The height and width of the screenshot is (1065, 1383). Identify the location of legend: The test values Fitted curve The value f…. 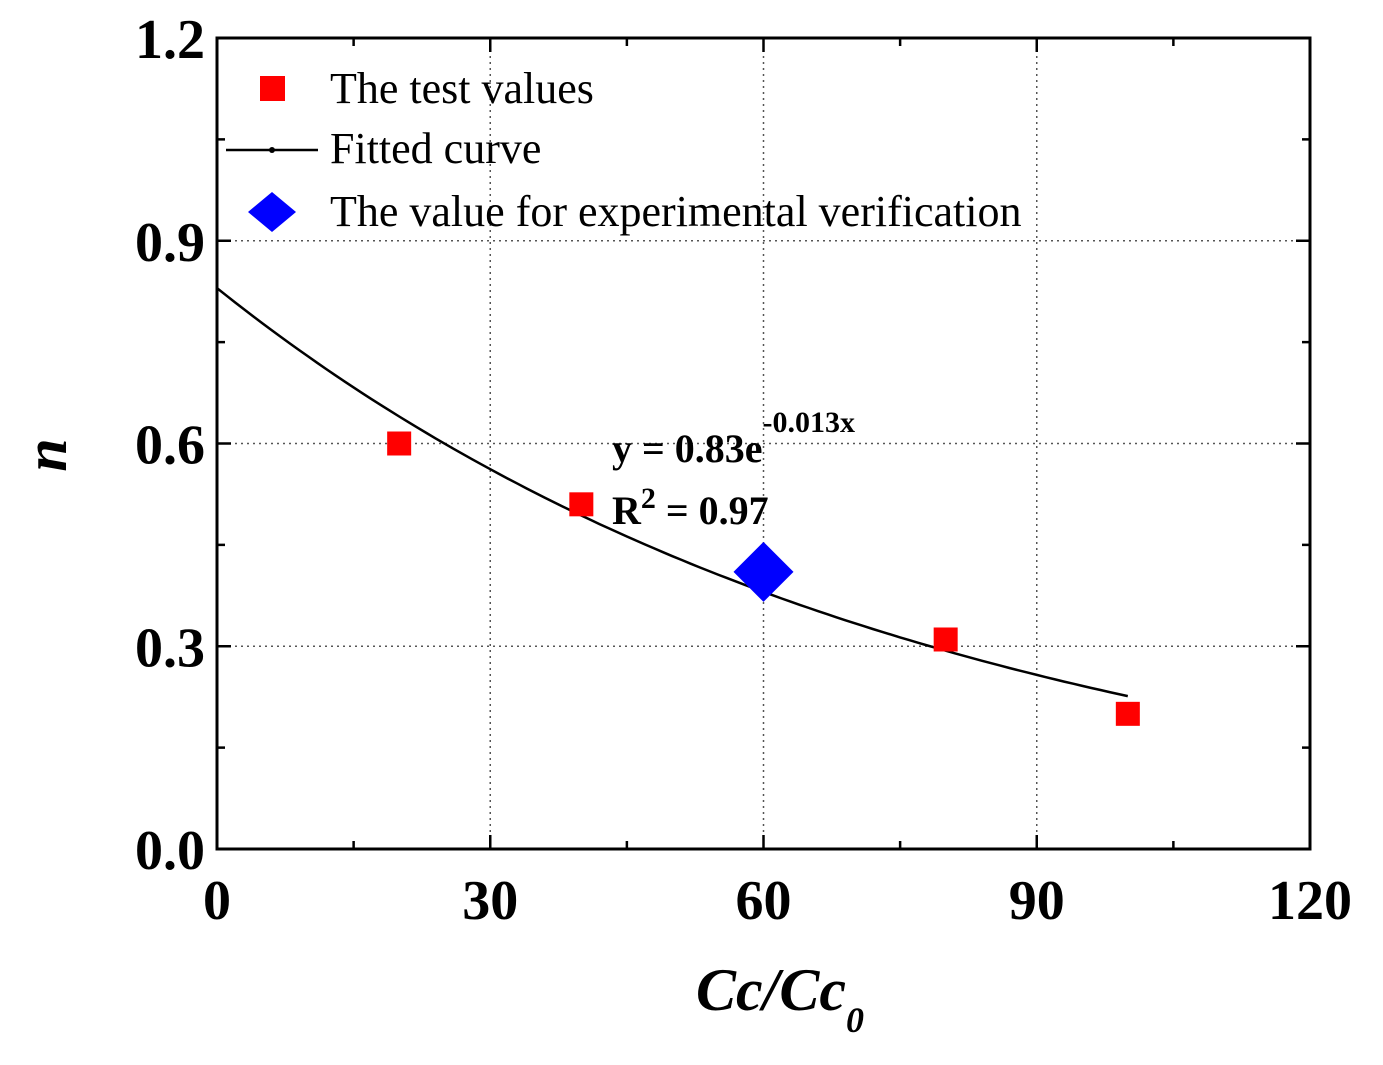
(623, 150).